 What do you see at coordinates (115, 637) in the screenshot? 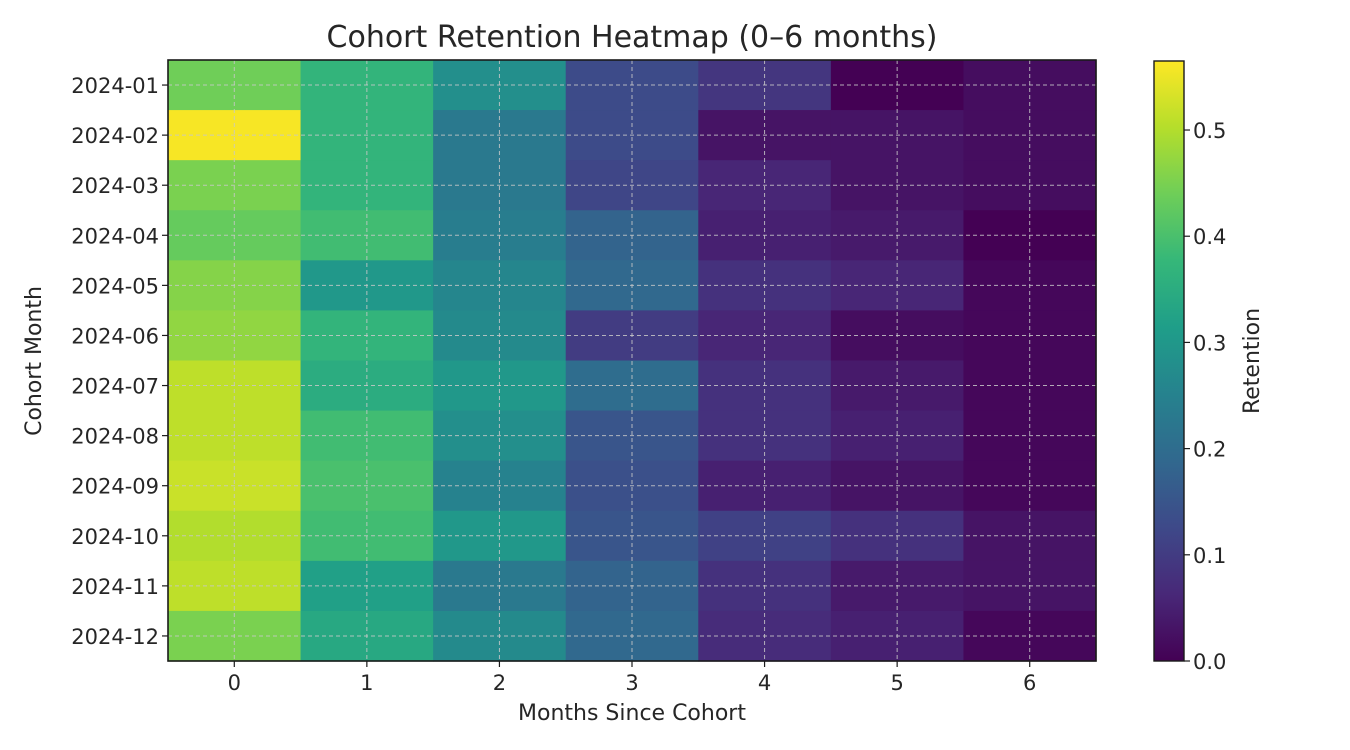
I see `y-tick-label: 2024-12` at bounding box center [115, 637].